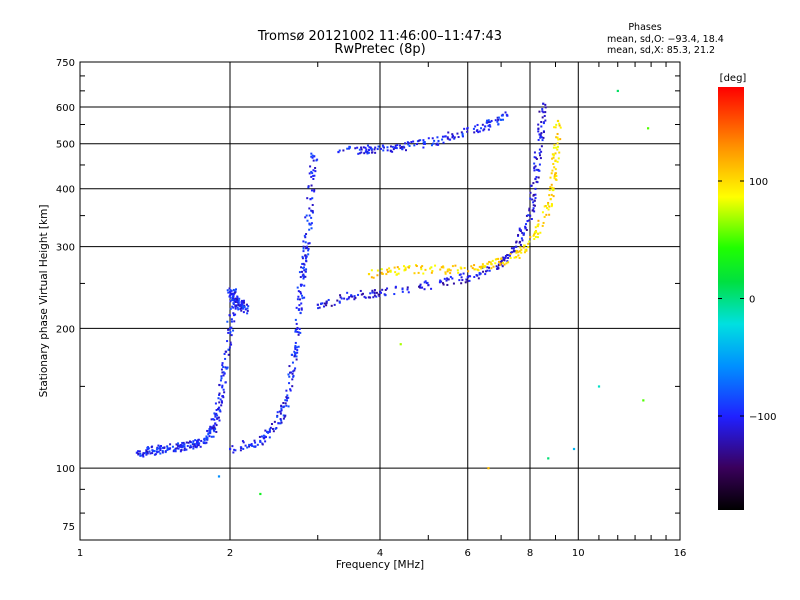  Describe the element at coordinates (731, 298) in the screenshot. I see `colorbar` at that location.